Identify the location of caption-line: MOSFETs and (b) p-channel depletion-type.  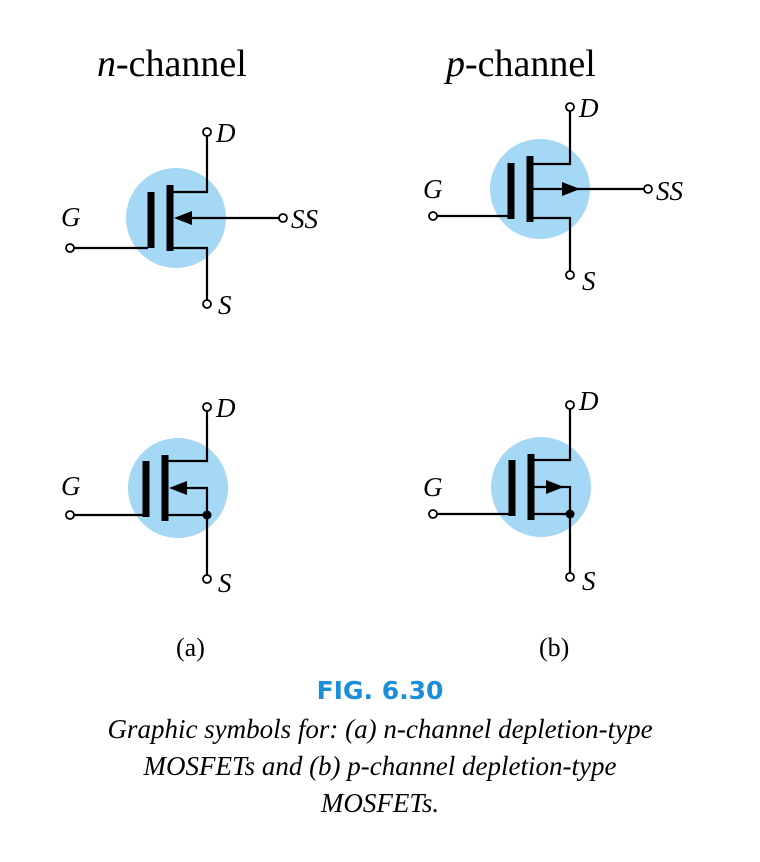
(380, 766).